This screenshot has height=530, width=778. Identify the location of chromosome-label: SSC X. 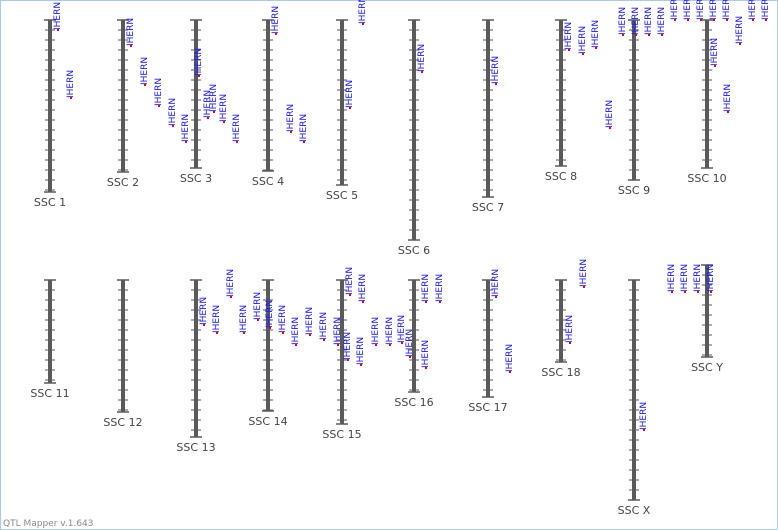
(634, 510).